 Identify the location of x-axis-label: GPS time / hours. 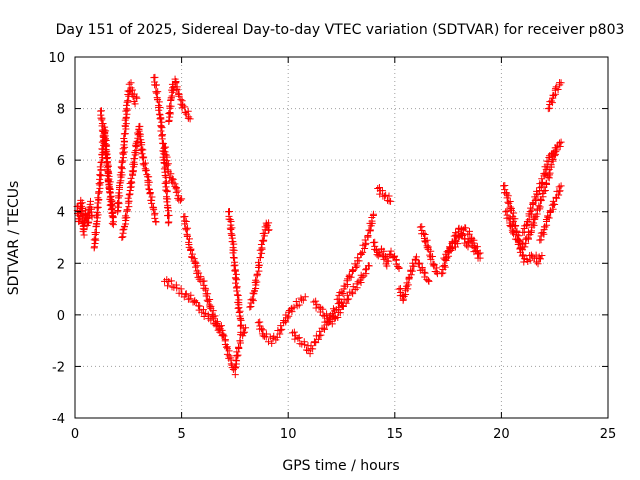
(340, 466).